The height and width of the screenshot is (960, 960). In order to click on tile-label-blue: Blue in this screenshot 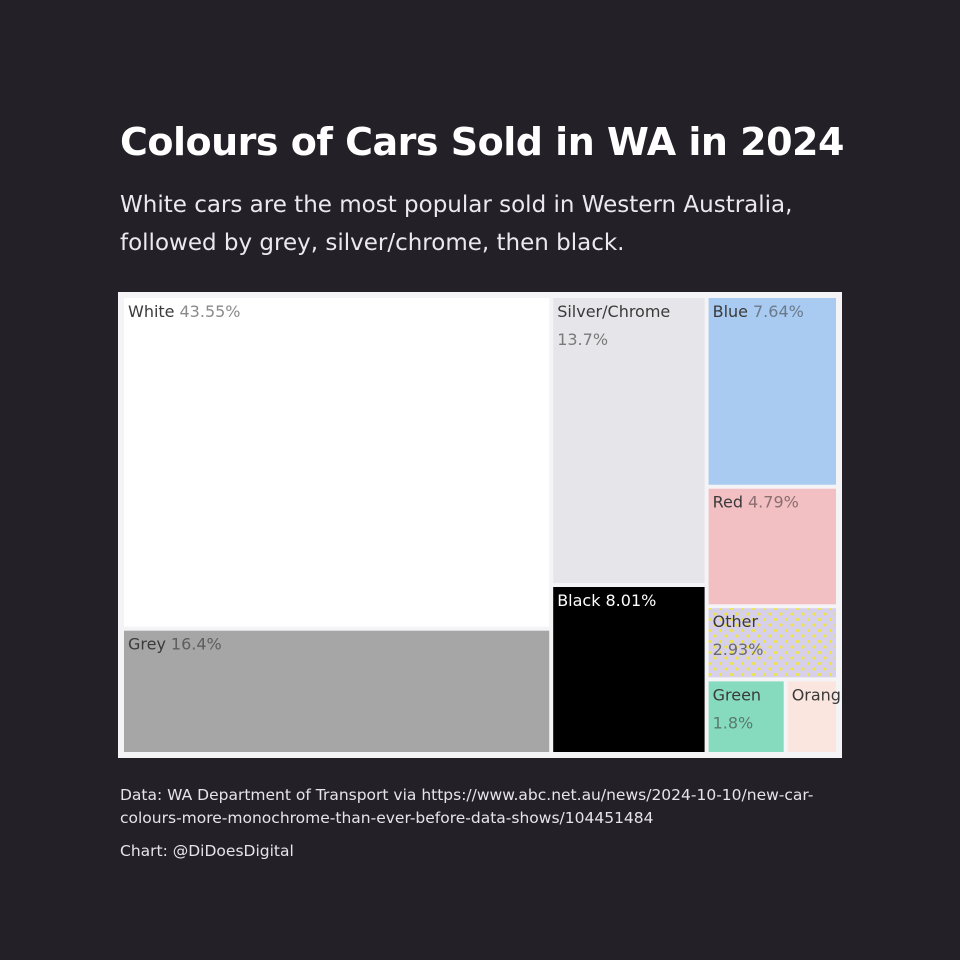, I will do `click(730, 311)`.